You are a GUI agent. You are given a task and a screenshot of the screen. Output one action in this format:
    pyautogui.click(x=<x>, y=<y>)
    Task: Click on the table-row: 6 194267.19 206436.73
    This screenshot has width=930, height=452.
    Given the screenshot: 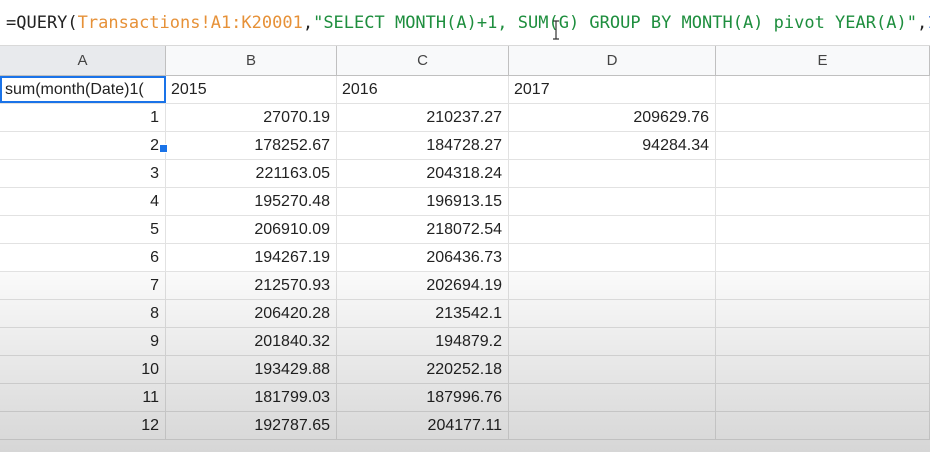 What is the action you would take?
    pyautogui.click(x=465, y=258)
    